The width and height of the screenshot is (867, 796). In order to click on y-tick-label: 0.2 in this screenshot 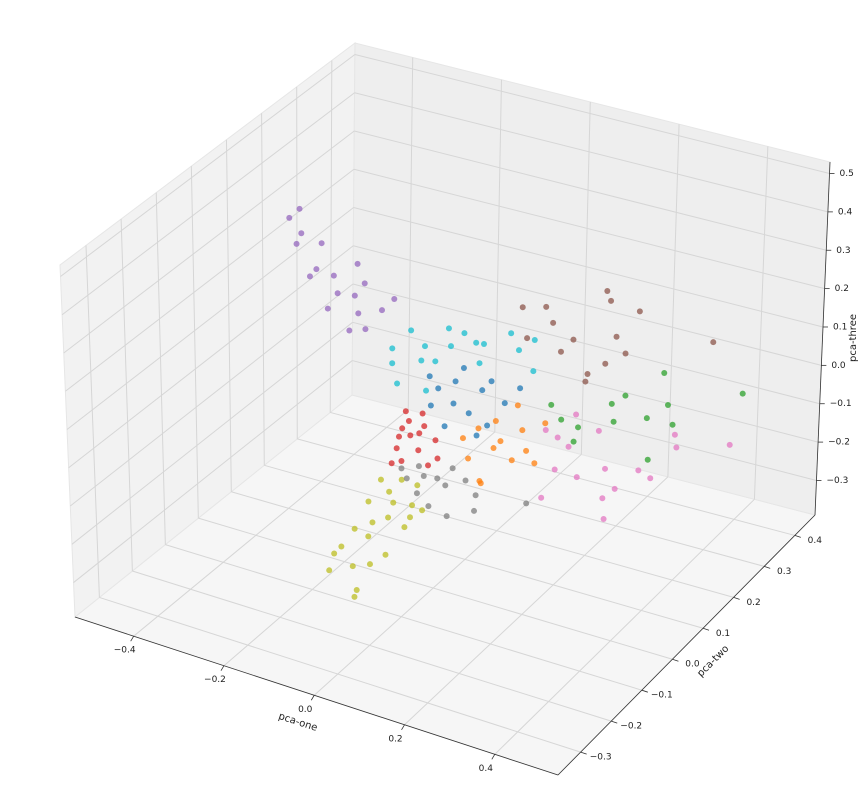, I will do `click(753, 603)`.